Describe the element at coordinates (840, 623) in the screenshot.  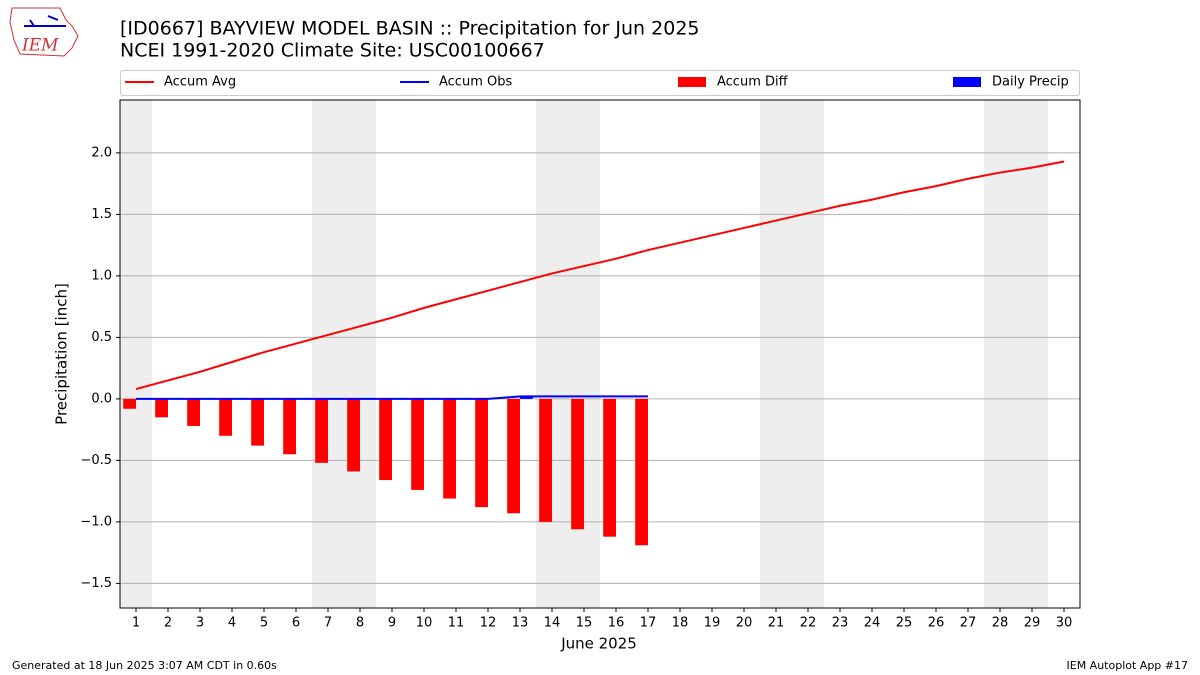
I see `x-tick-label: 23` at that location.